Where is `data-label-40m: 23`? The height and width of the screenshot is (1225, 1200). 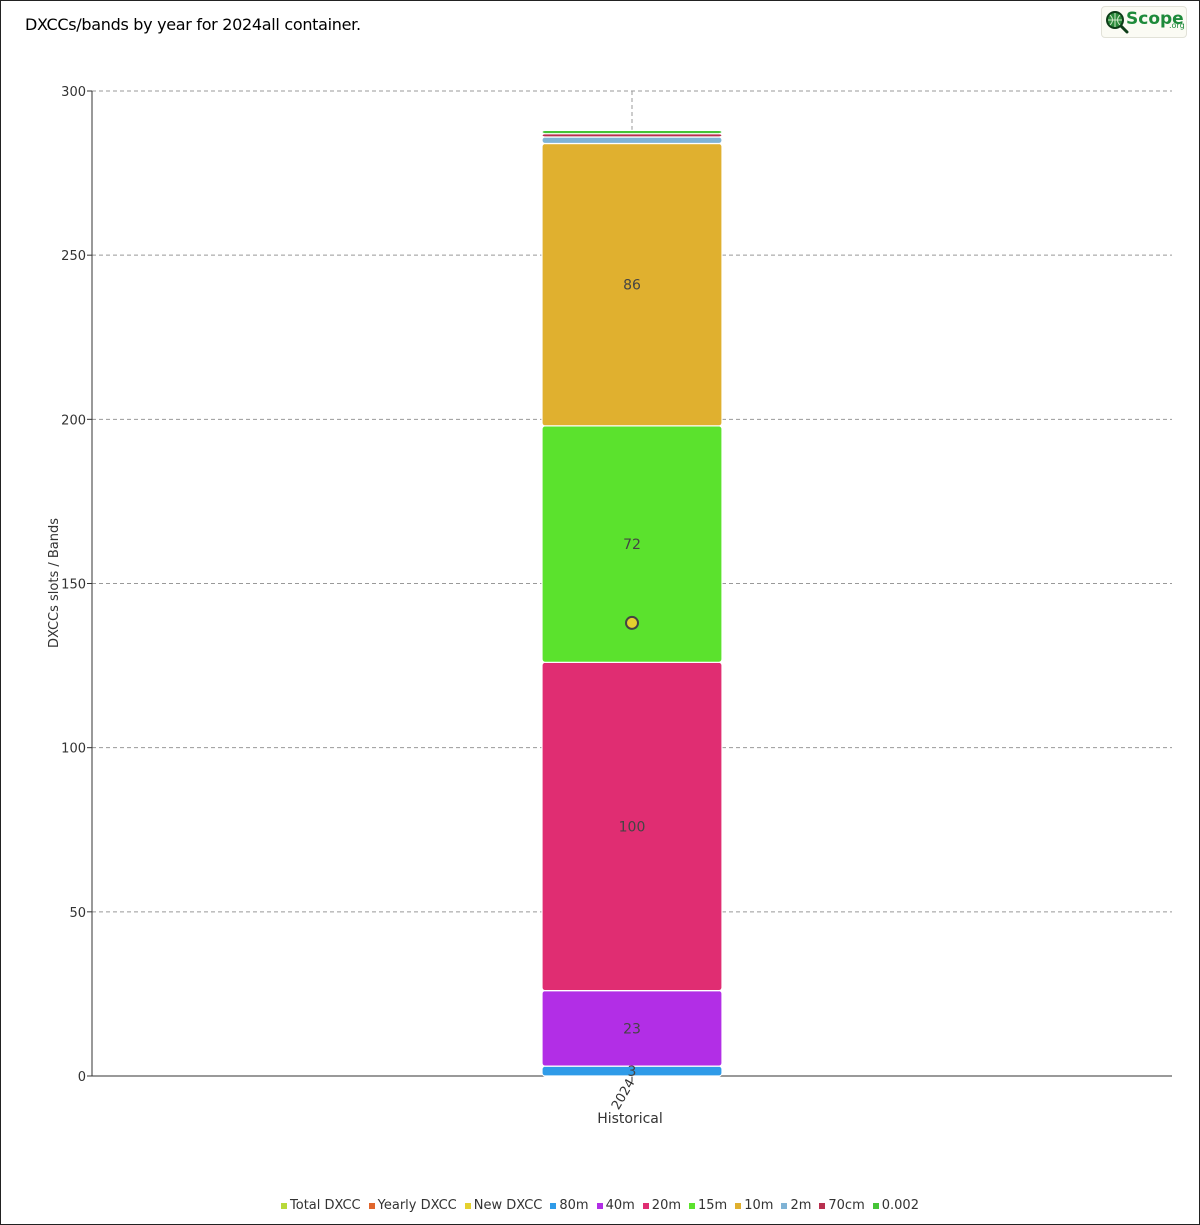
data-label-40m: 23 is located at coordinates (632, 1029).